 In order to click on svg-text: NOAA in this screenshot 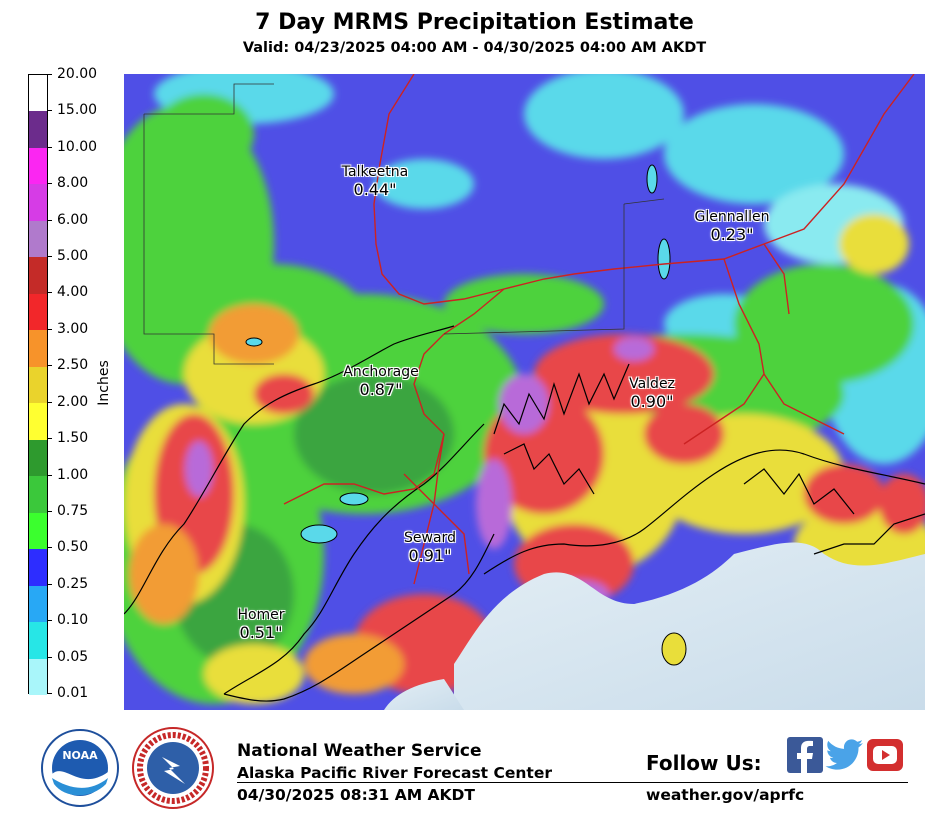, I will do `click(80, 755)`.